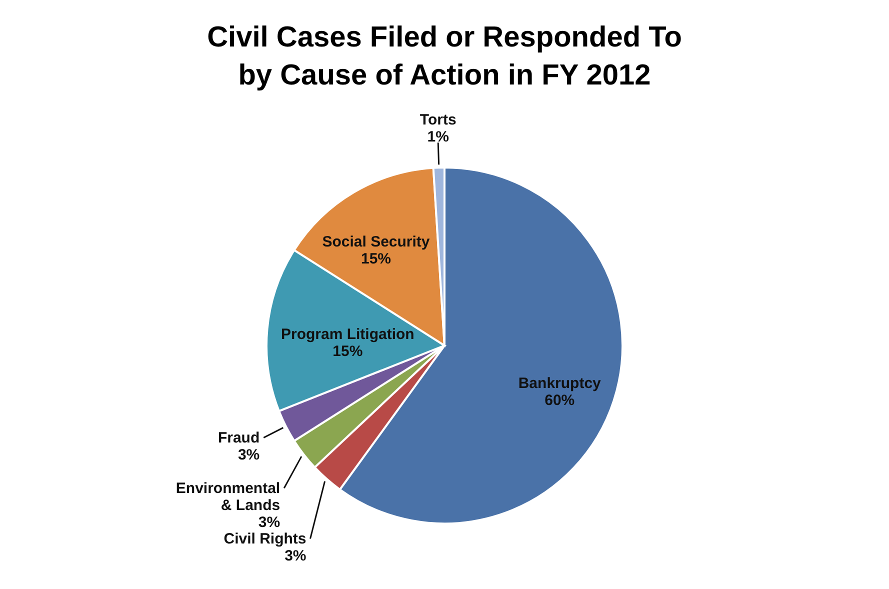 The image size is (889, 589). Describe the element at coordinates (444, 57) in the screenshot. I see `chart-title: Civil Cases Filed or Responded To by Cause of Action in FY 2012` at that location.